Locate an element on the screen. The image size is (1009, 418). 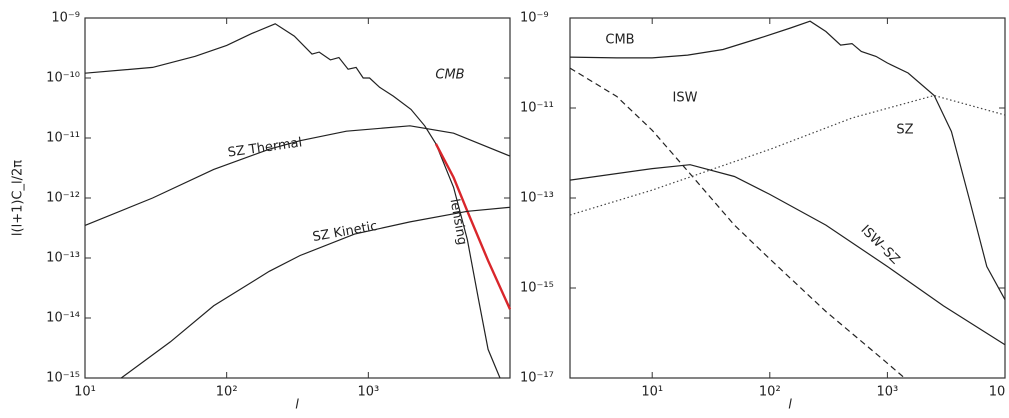
series-label: SZ Thermal is located at coordinates (265, 147).